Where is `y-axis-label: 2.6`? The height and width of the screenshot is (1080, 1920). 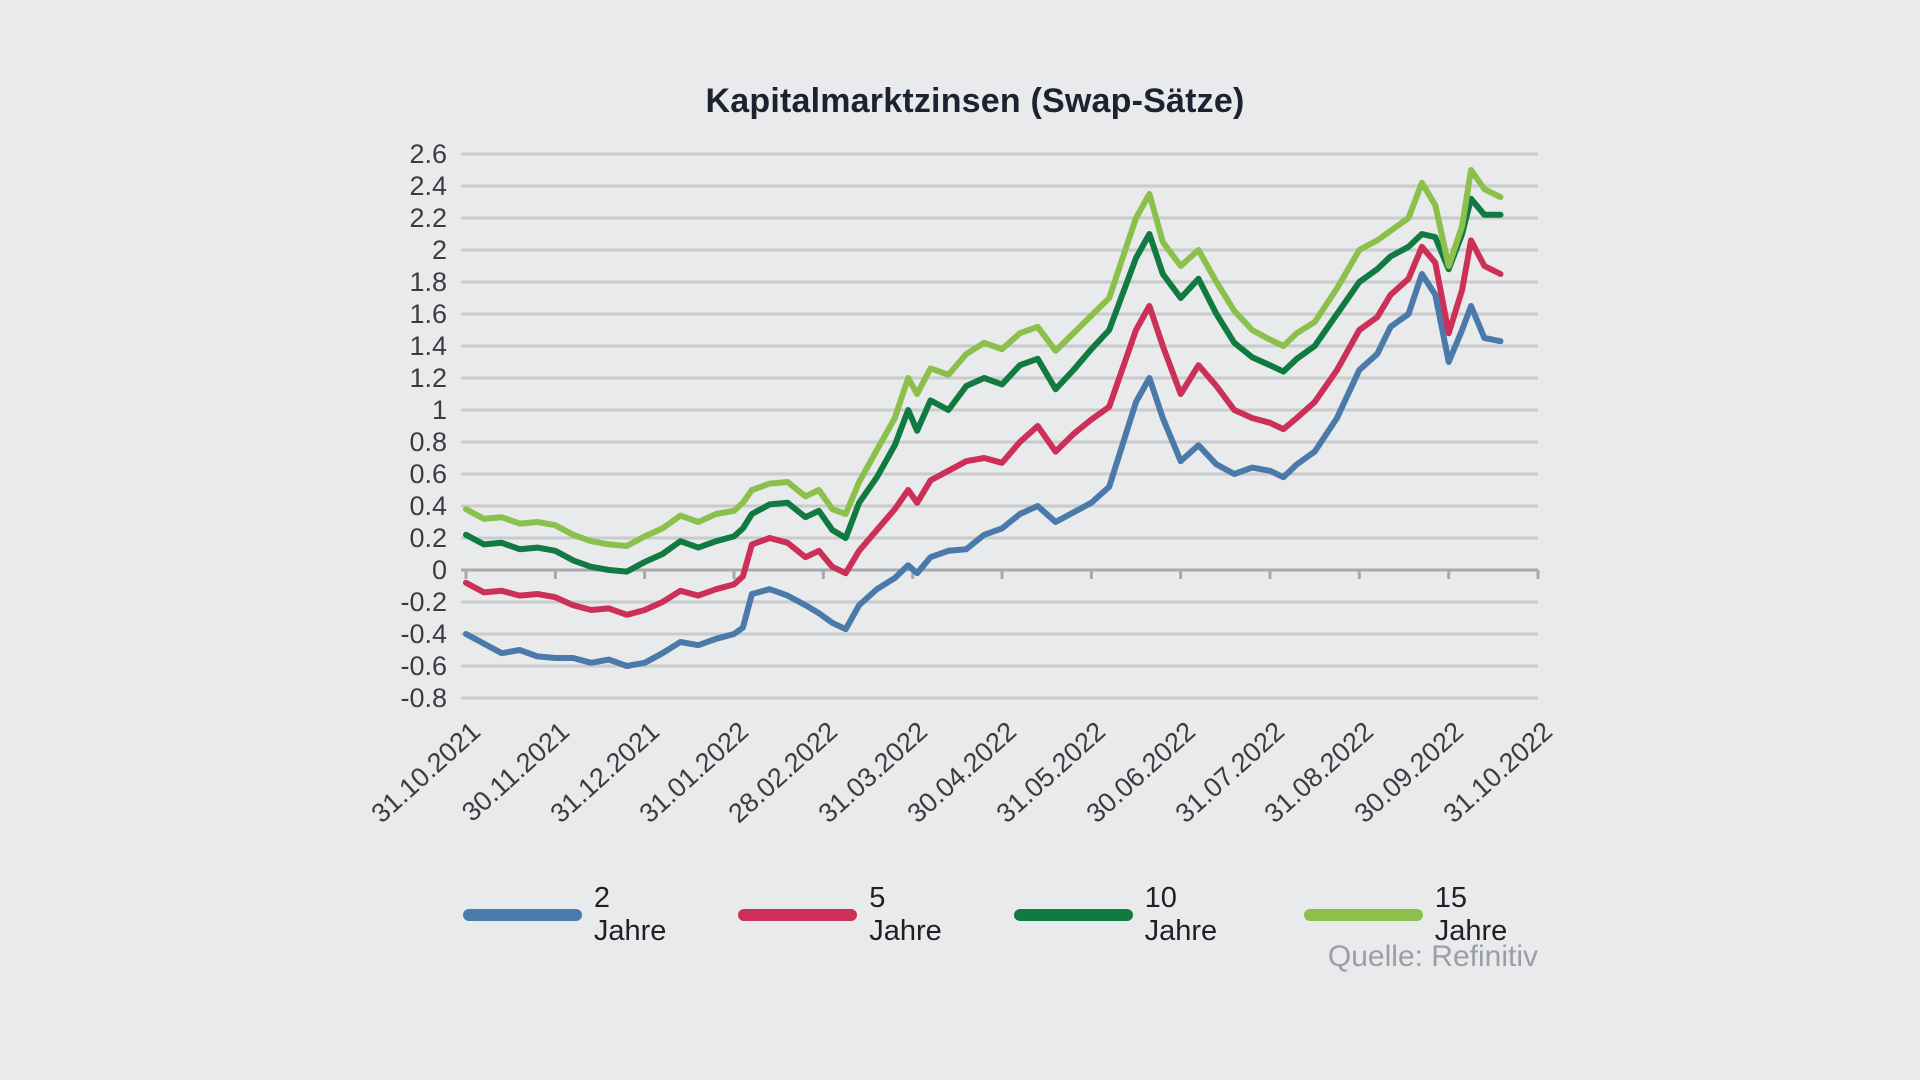
y-axis-label: 2.6 is located at coordinates (428, 154).